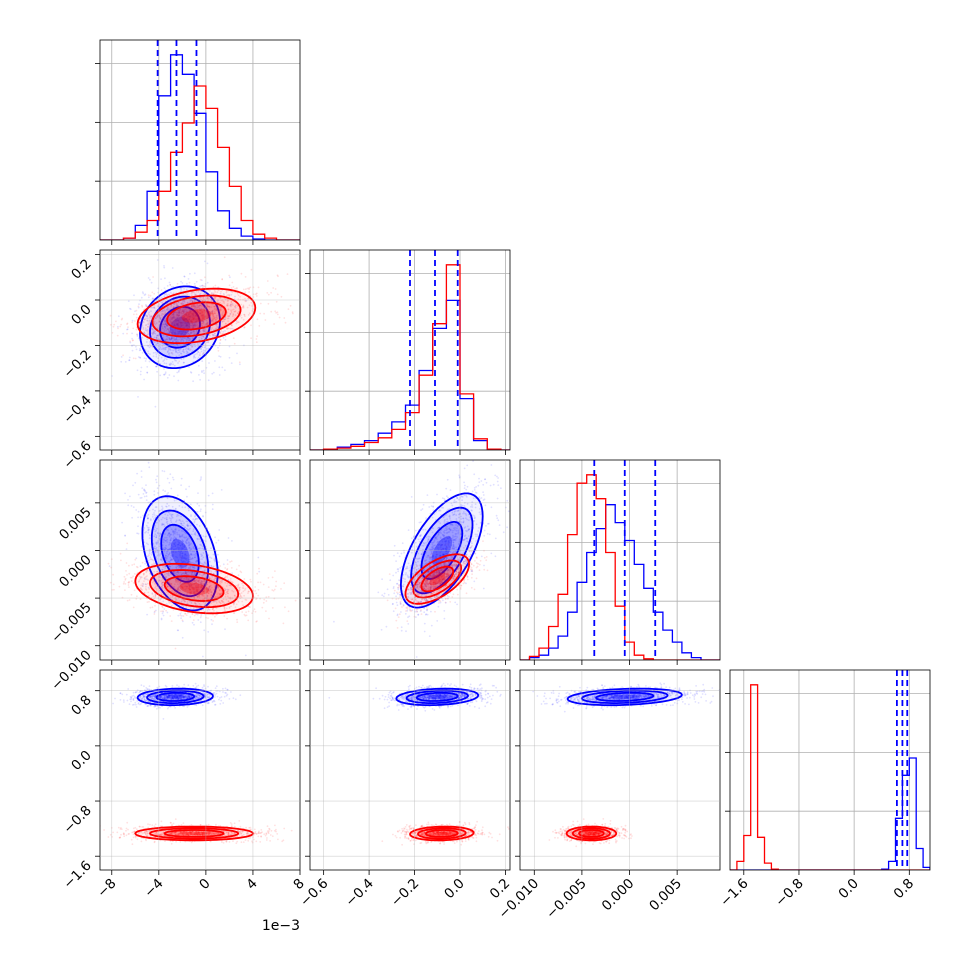  I want to click on scatter-blue, so click(184, 558).